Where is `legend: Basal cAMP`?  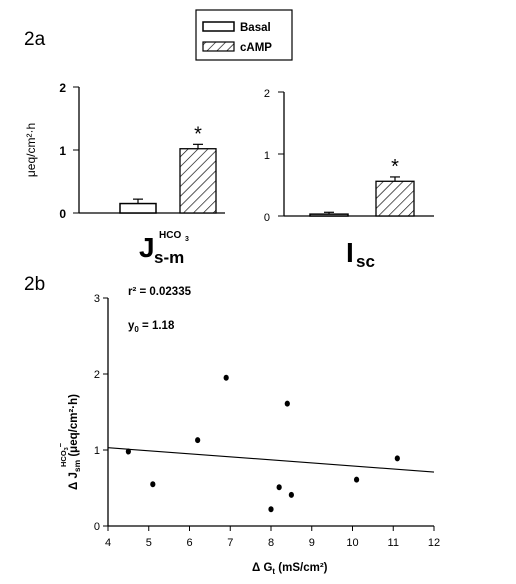 legend: Basal cAMP is located at coordinates (244, 35).